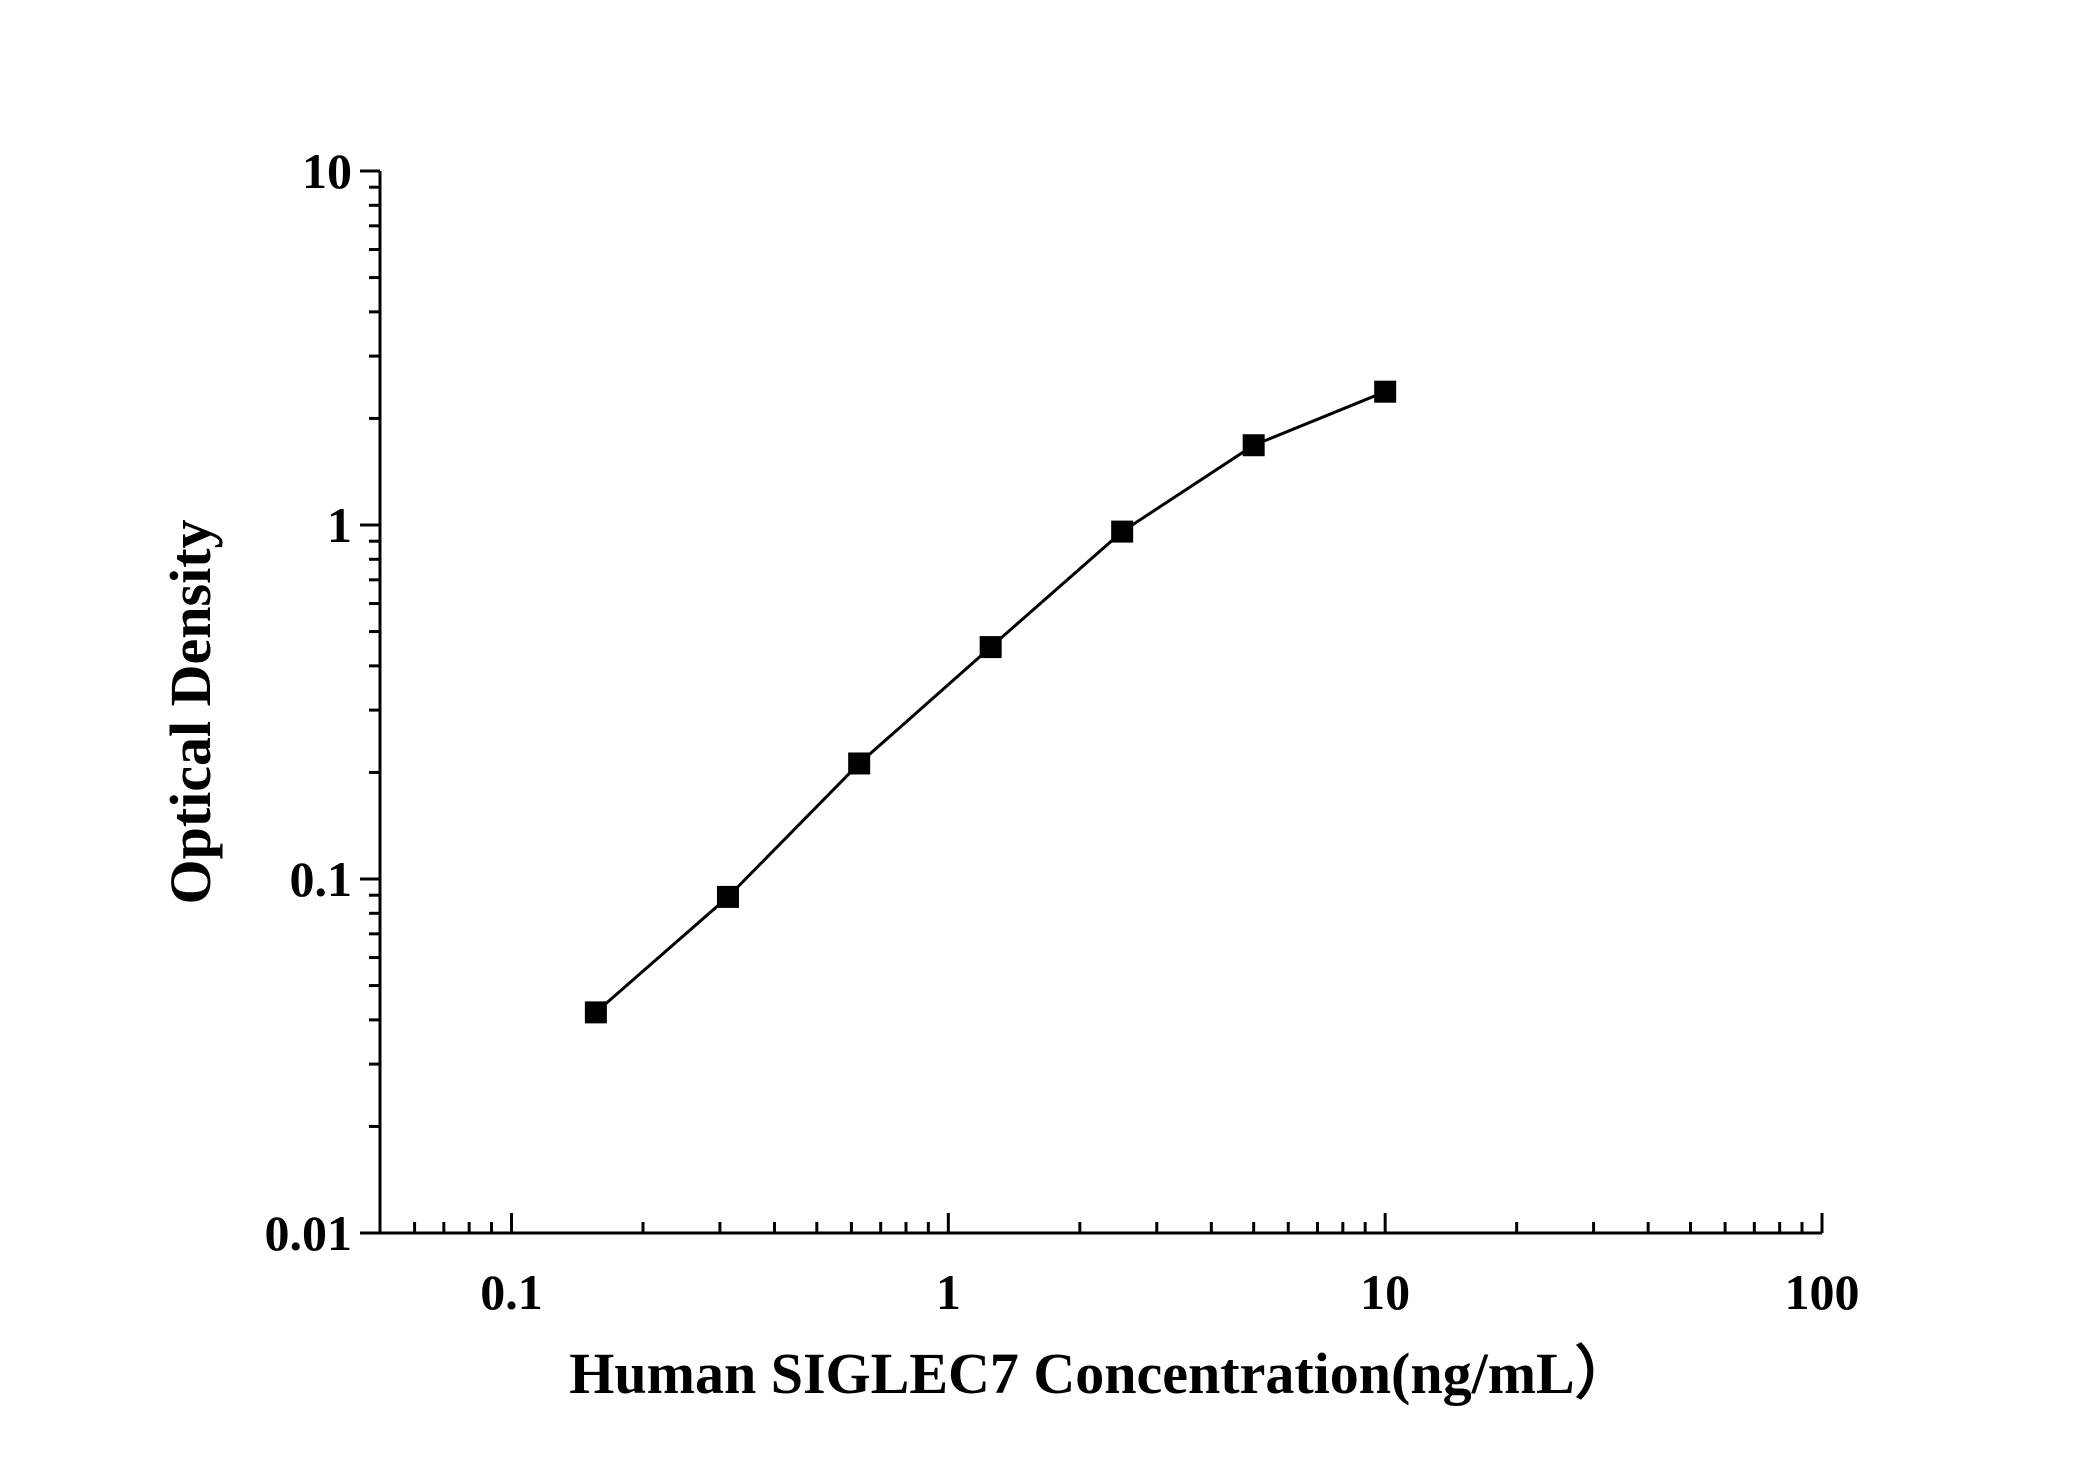 This screenshot has height=1467, width=2100. I want to click on x-tick-label: 10, so click(1385, 1292).